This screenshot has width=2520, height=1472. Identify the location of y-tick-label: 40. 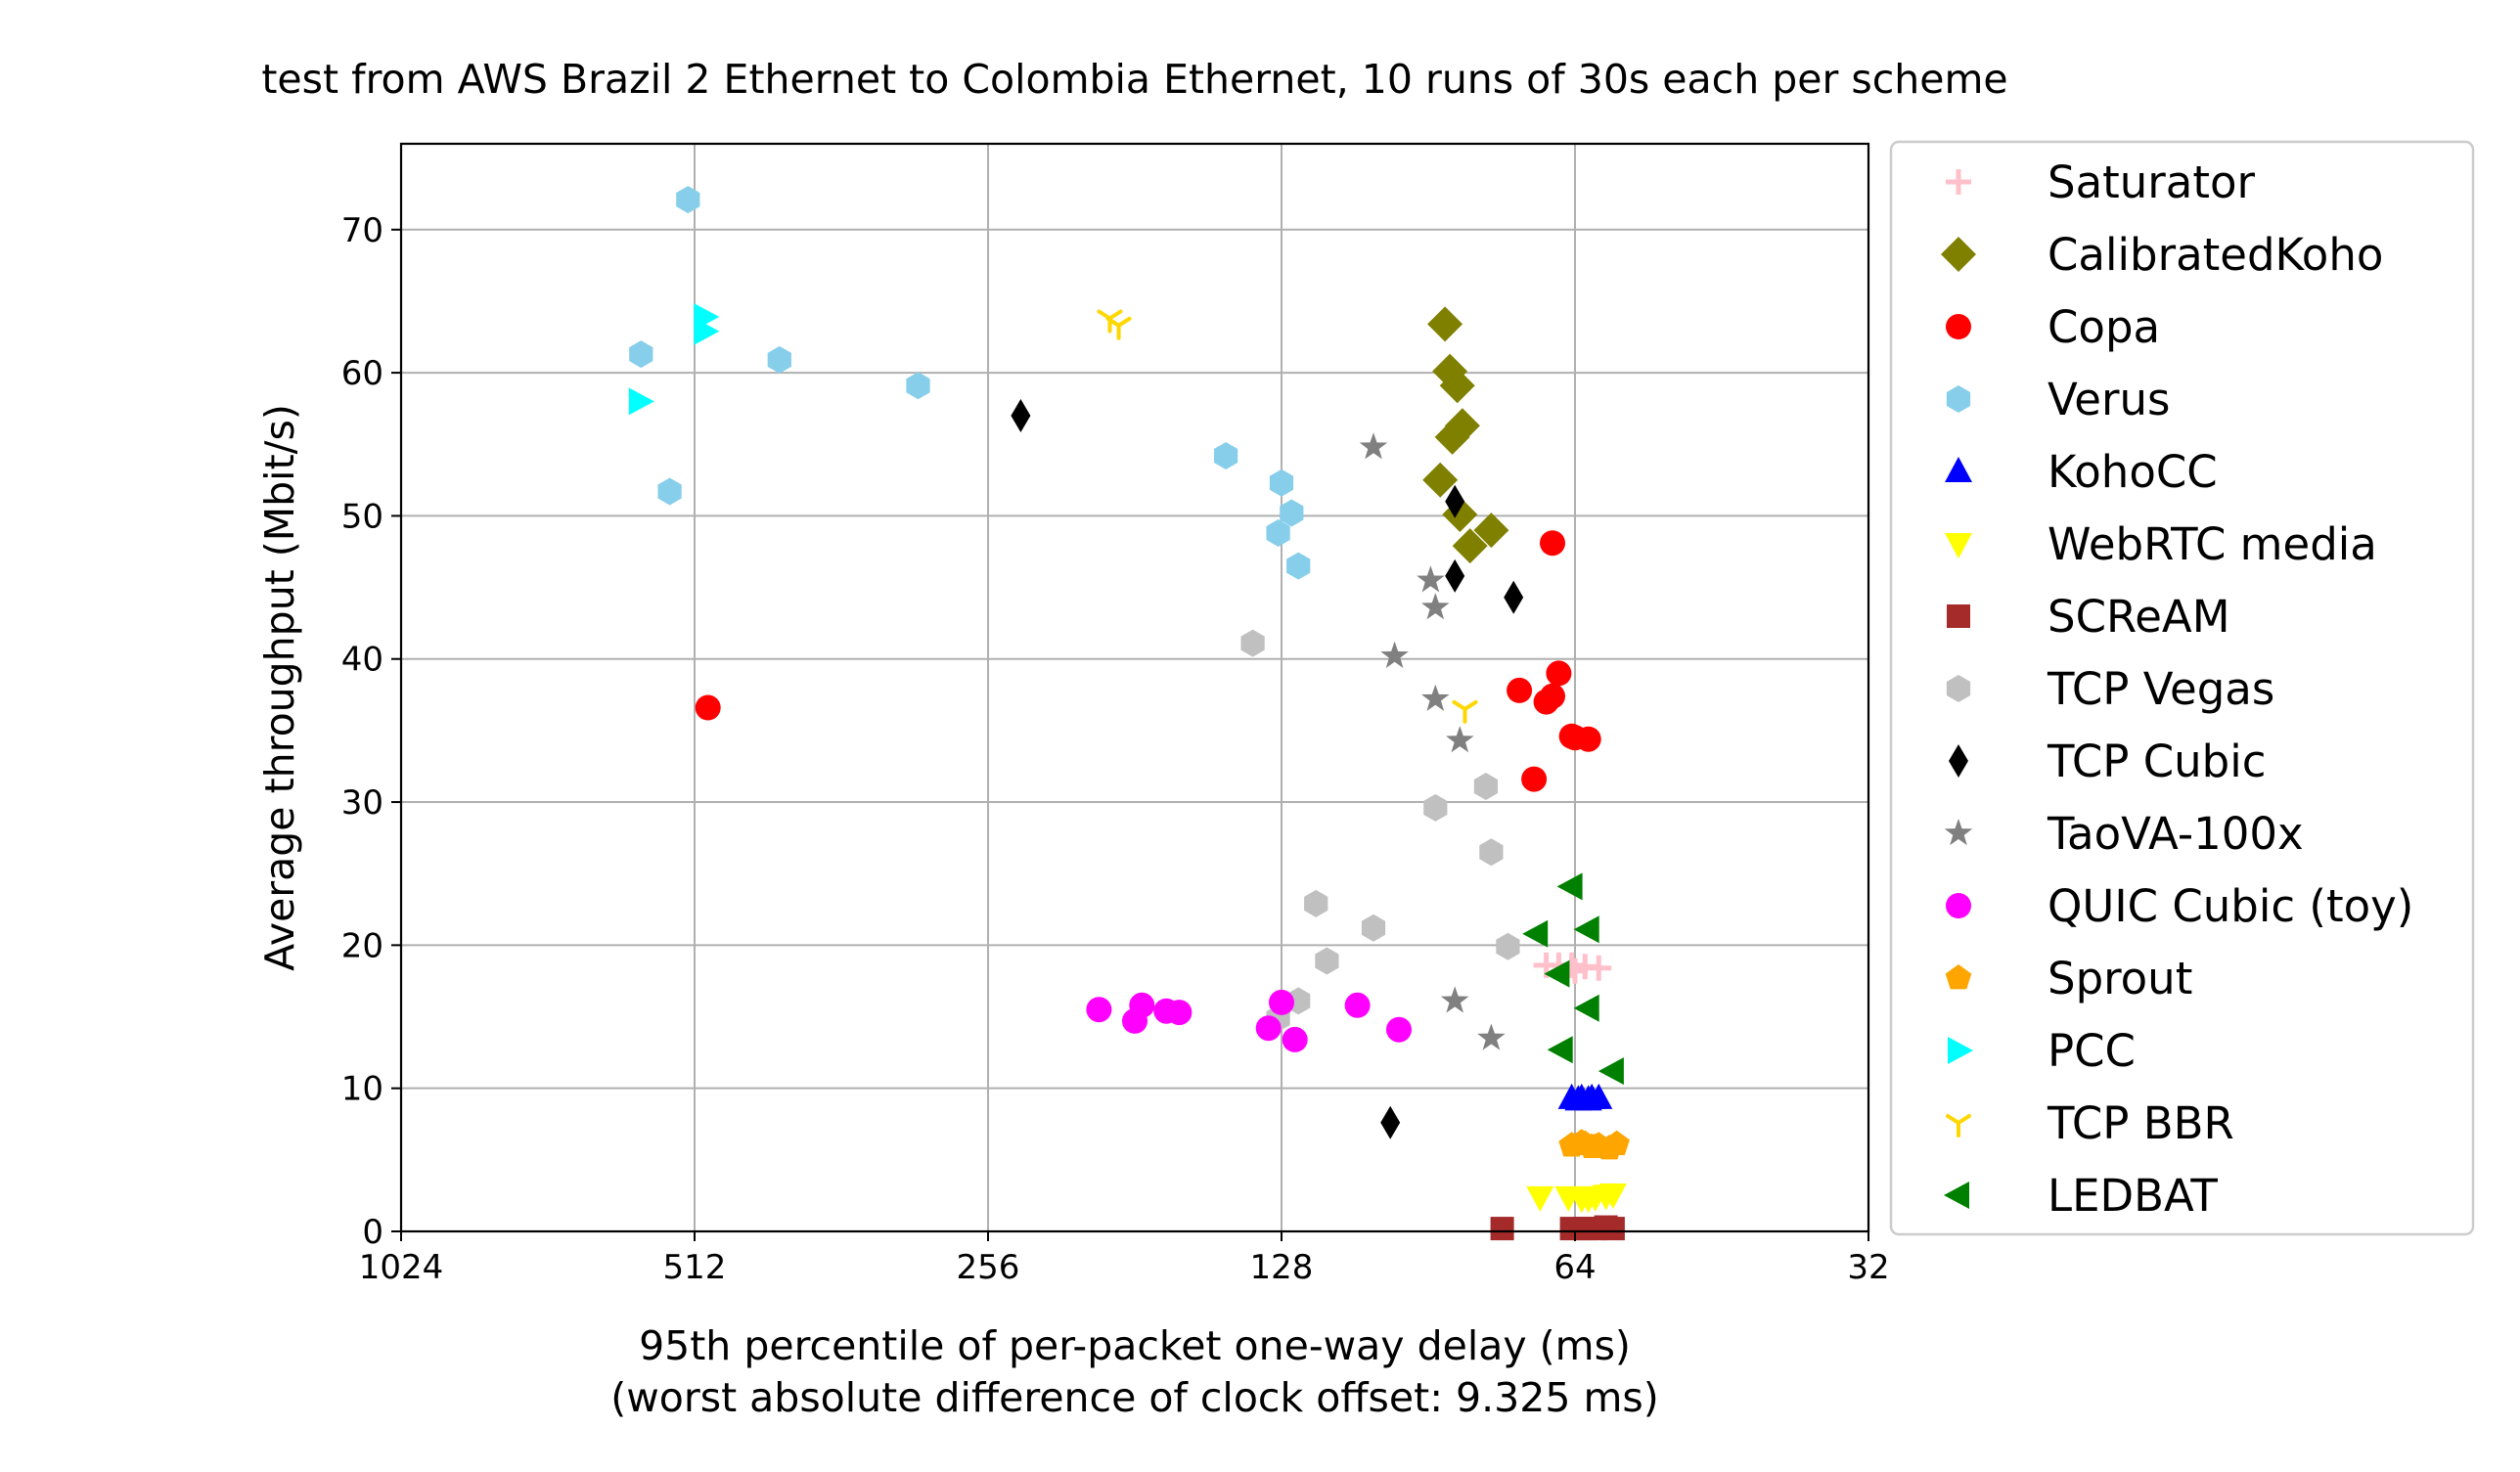
(362, 660).